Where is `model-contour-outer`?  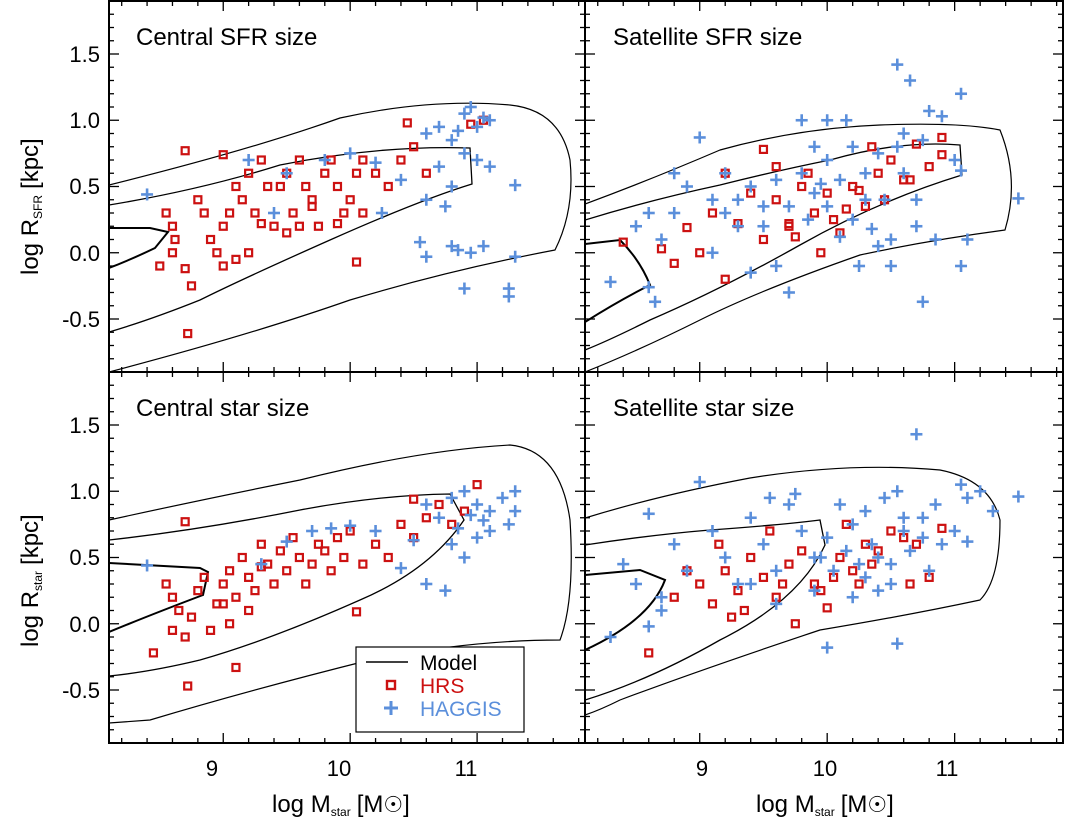 model-contour-outer is located at coordinates (799, 247).